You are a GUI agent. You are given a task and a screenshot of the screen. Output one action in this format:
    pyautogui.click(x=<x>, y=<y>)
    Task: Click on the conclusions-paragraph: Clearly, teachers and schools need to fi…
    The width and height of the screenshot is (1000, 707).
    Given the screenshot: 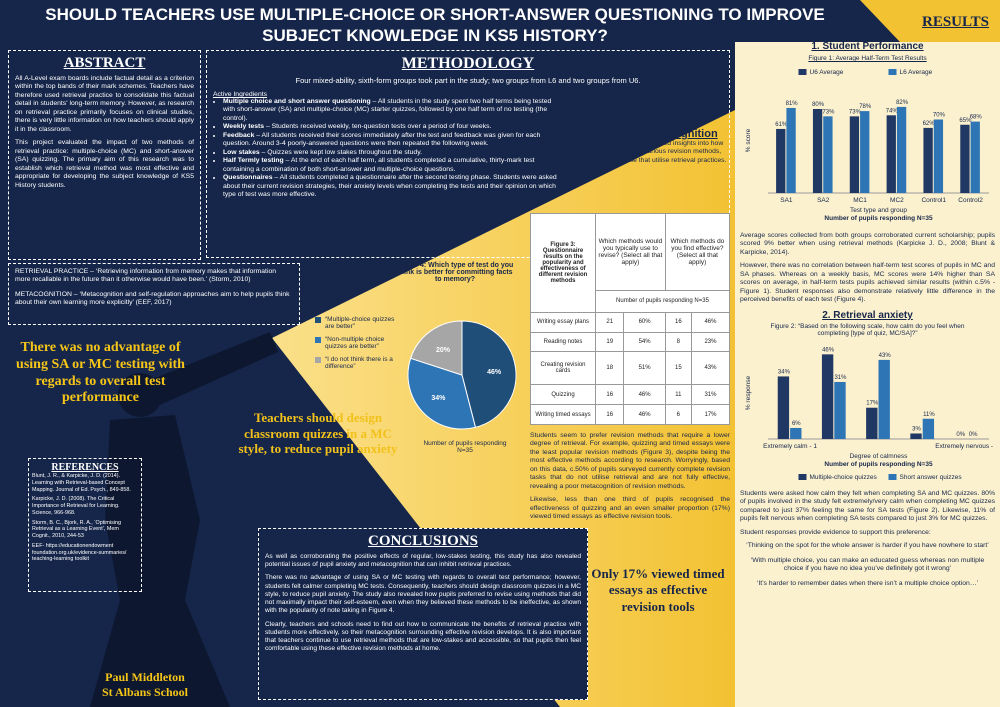 What is the action you would take?
    pyautogui.click(x=423, y=636)
    